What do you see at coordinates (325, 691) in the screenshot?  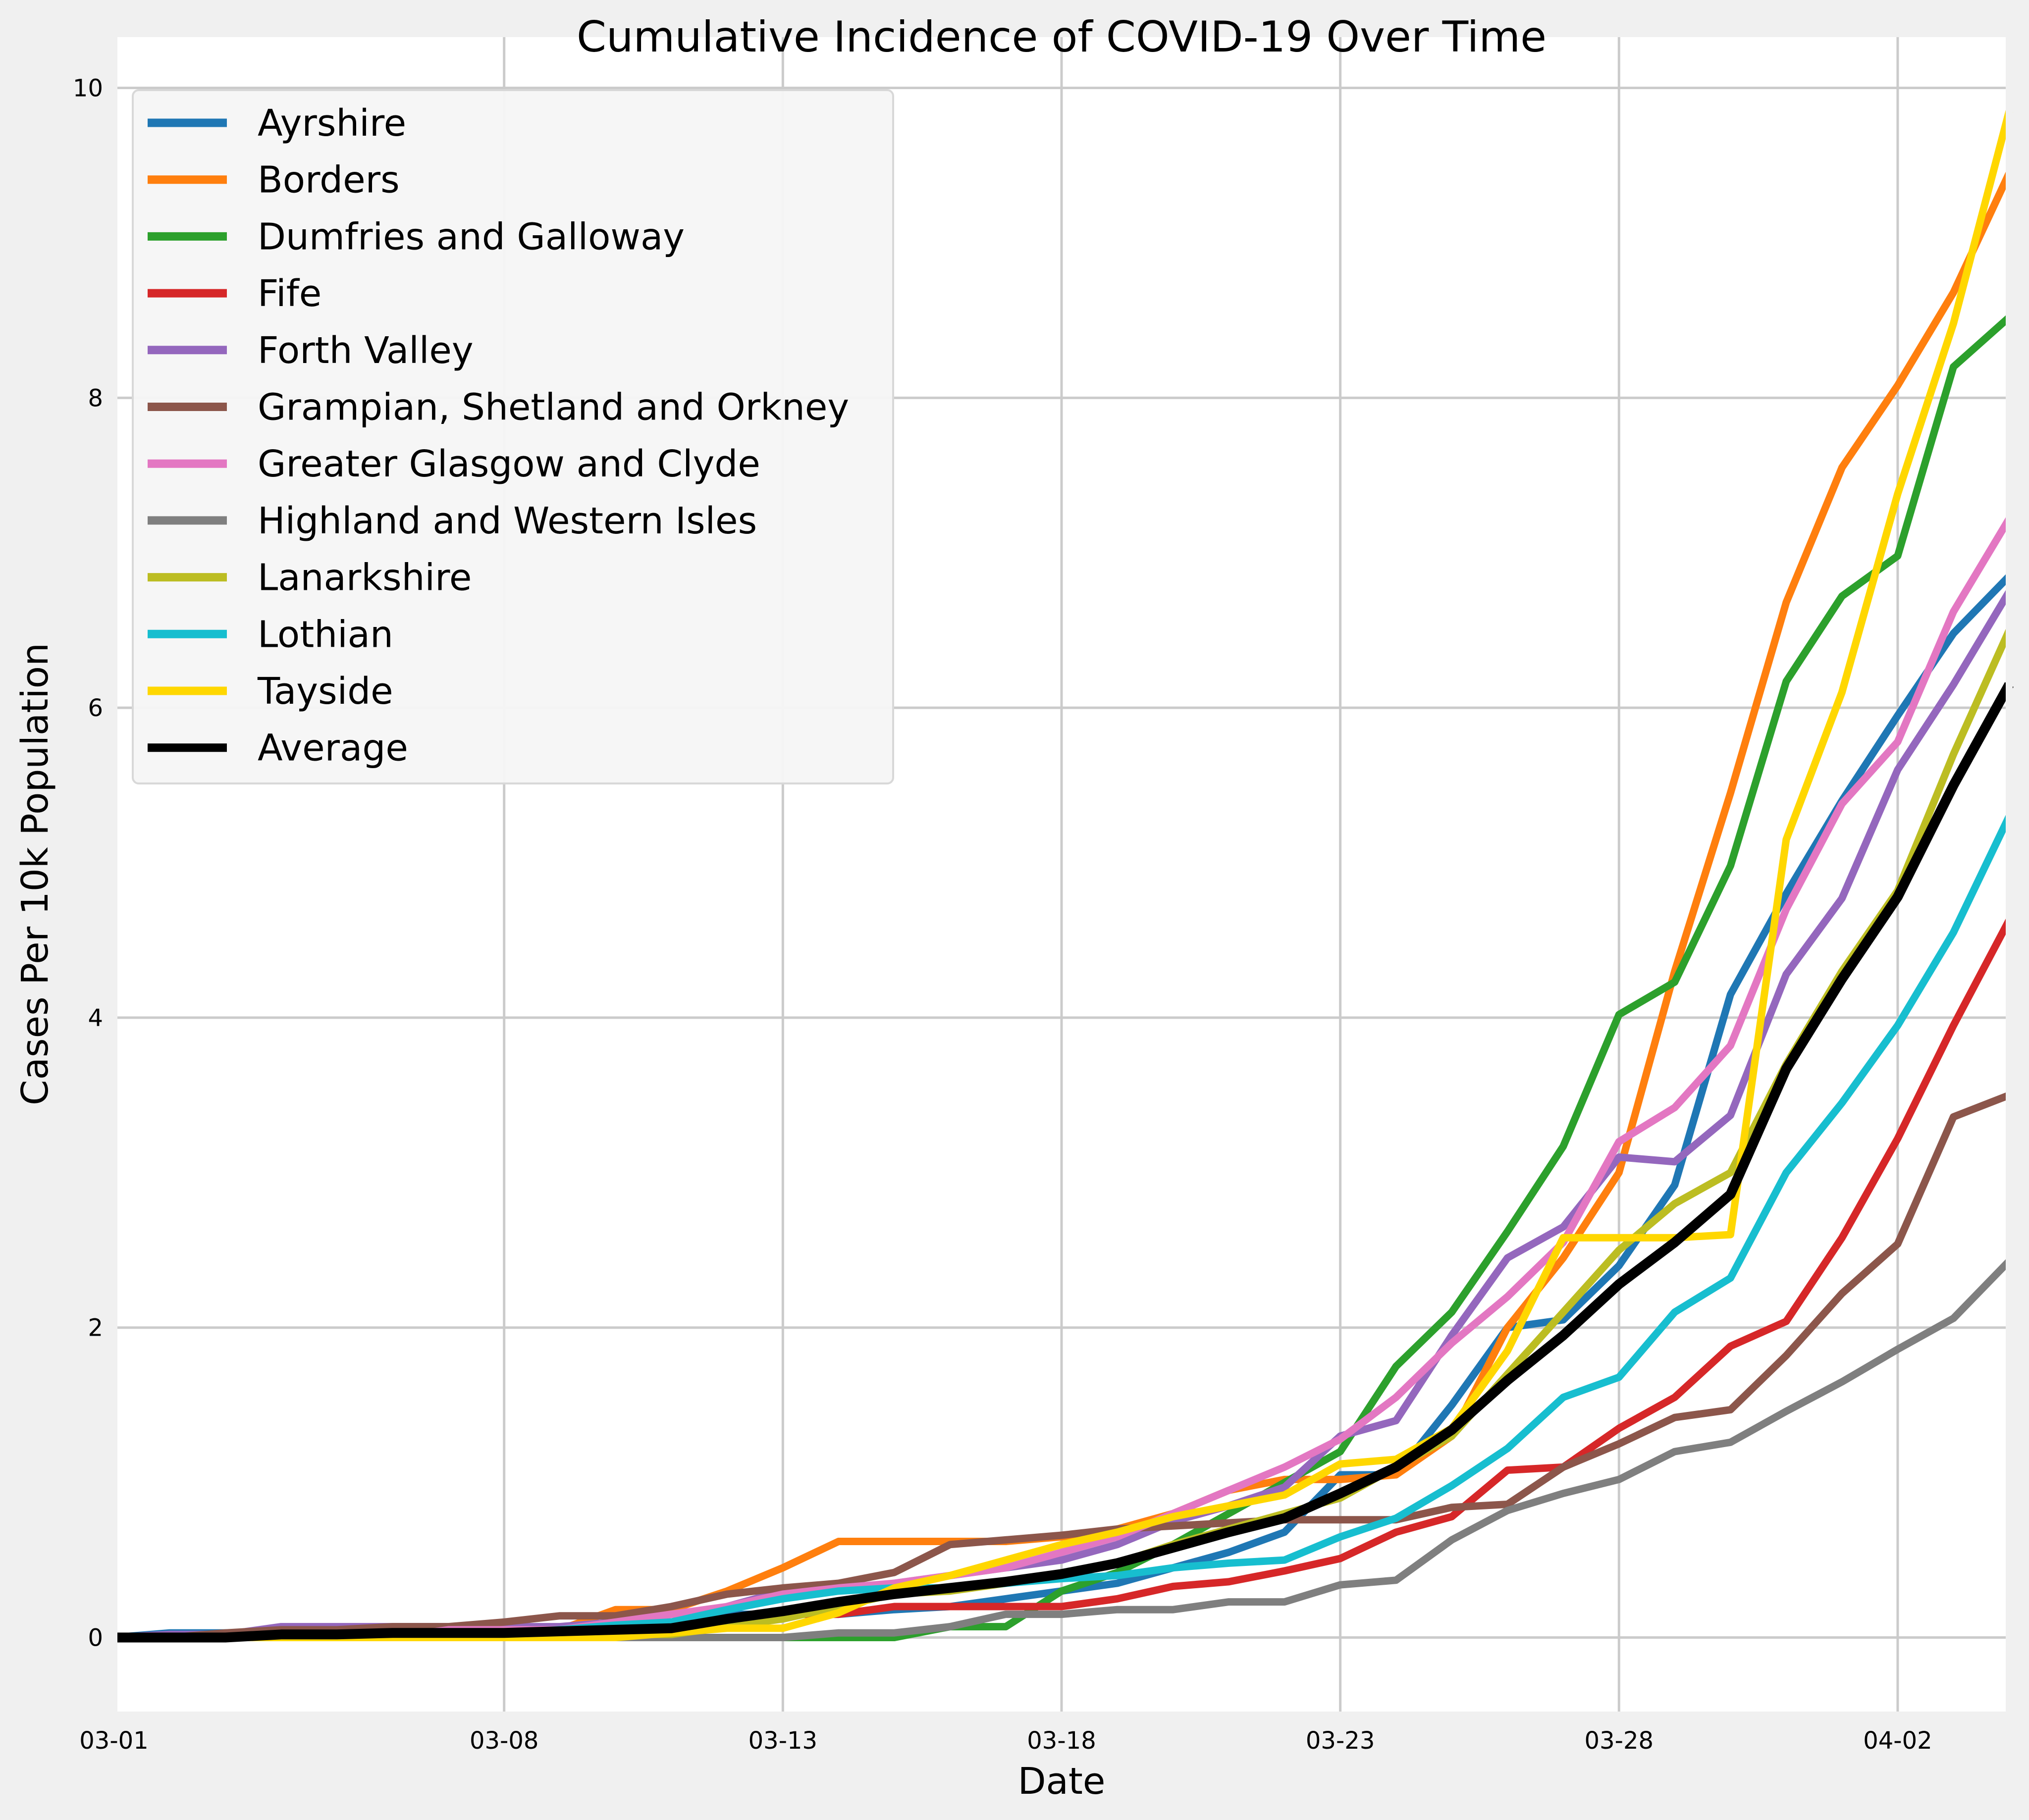 I see `legend-label: Tayside` at bounding box center [325, 691].